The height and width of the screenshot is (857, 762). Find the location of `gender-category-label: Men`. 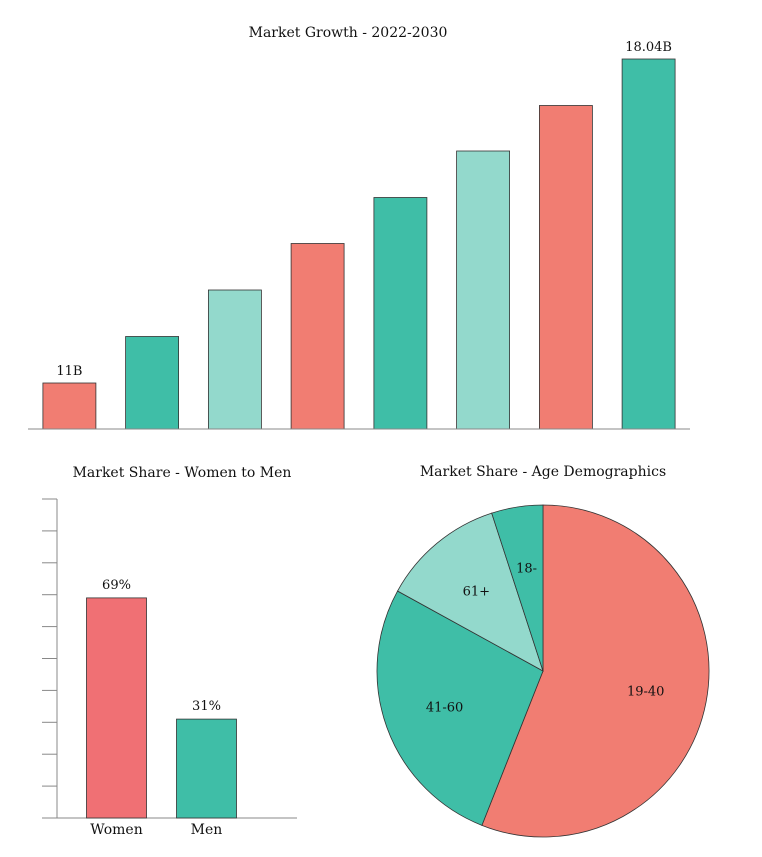

gender-category-label: Men is located at coordinates (207, 830).